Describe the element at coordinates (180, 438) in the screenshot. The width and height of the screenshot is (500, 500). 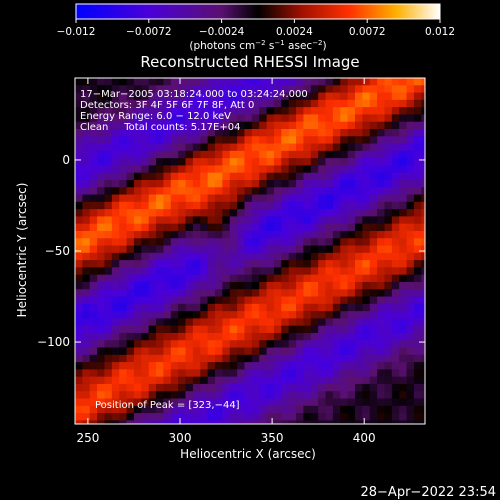
I see `x-tick-label: 300` at that location.